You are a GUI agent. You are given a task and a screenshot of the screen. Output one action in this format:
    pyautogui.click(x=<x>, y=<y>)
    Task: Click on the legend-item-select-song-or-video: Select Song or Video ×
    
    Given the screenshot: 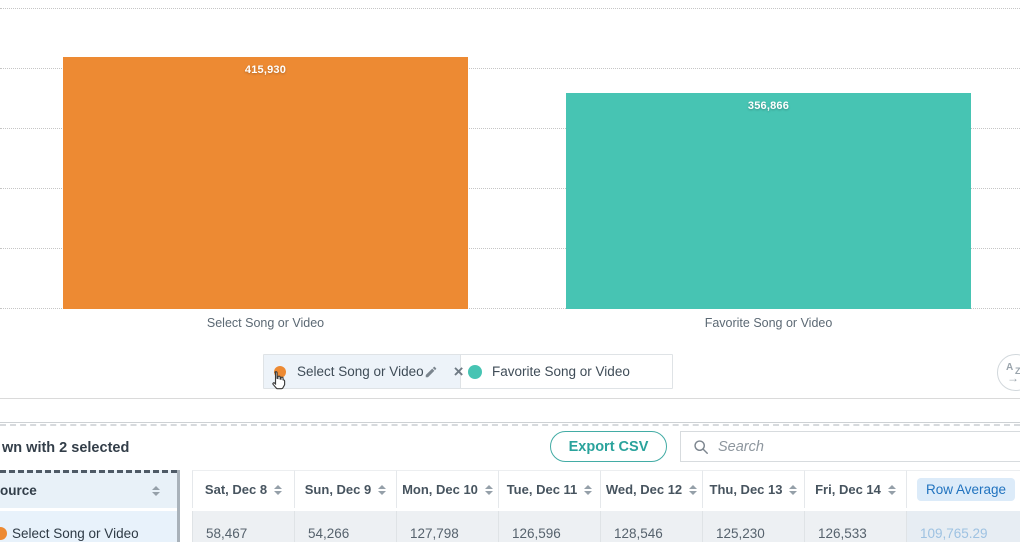 What is the action you would take?
    pyautogui.click(x=364, y=371)
    